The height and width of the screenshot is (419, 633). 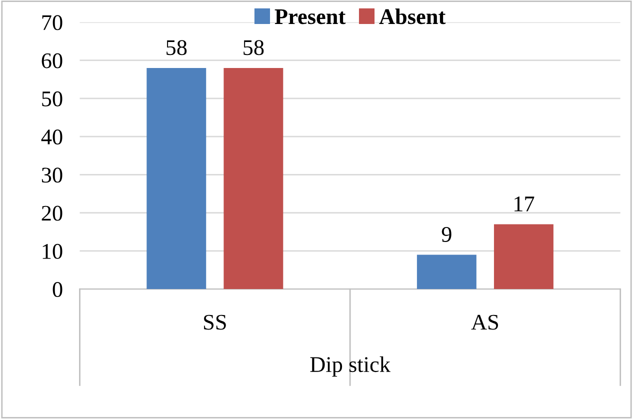 I want to click on x-axis-title: Dip stick, so click(x=350, y=366).